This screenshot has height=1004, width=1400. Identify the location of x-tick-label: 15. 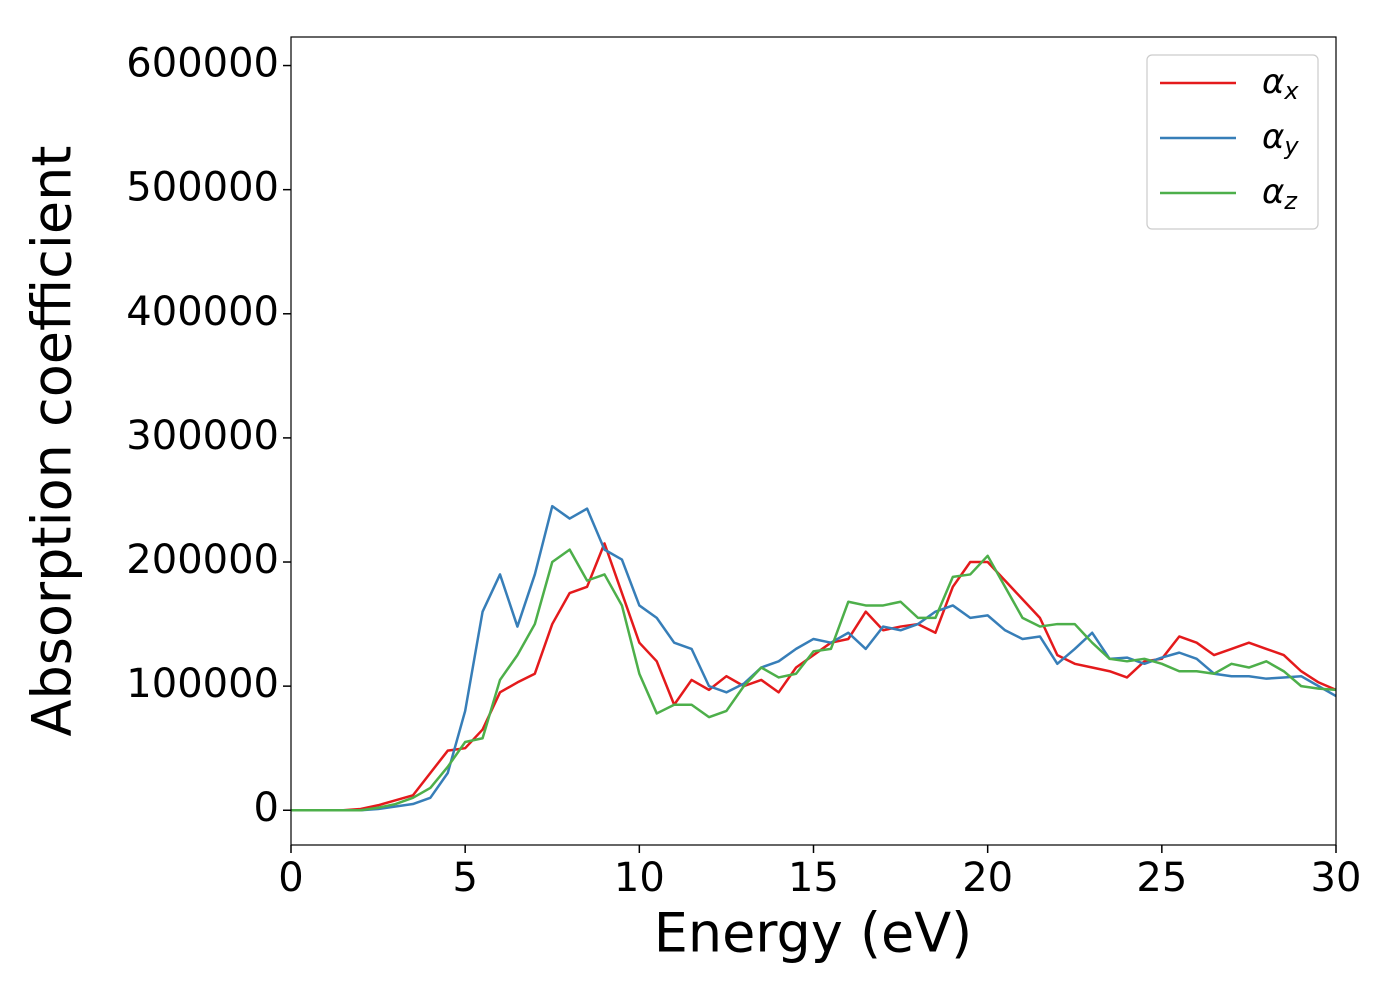
(813, 878).